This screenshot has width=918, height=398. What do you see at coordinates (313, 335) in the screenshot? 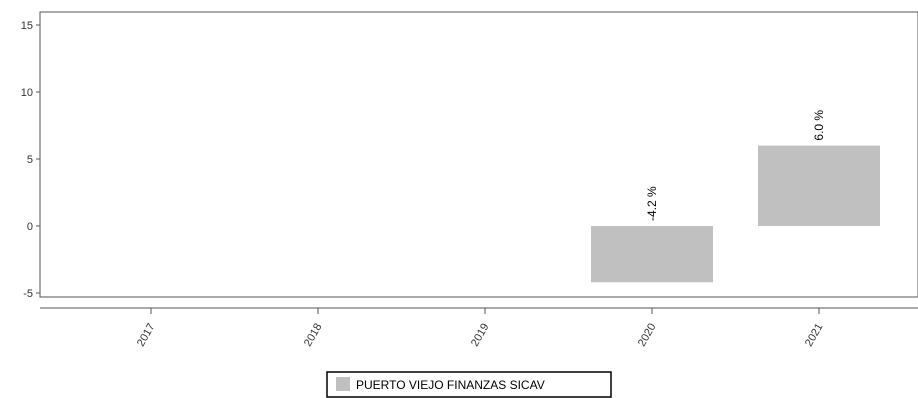
I see `x-tick-label: 2018` at bounding box center [313, 335].